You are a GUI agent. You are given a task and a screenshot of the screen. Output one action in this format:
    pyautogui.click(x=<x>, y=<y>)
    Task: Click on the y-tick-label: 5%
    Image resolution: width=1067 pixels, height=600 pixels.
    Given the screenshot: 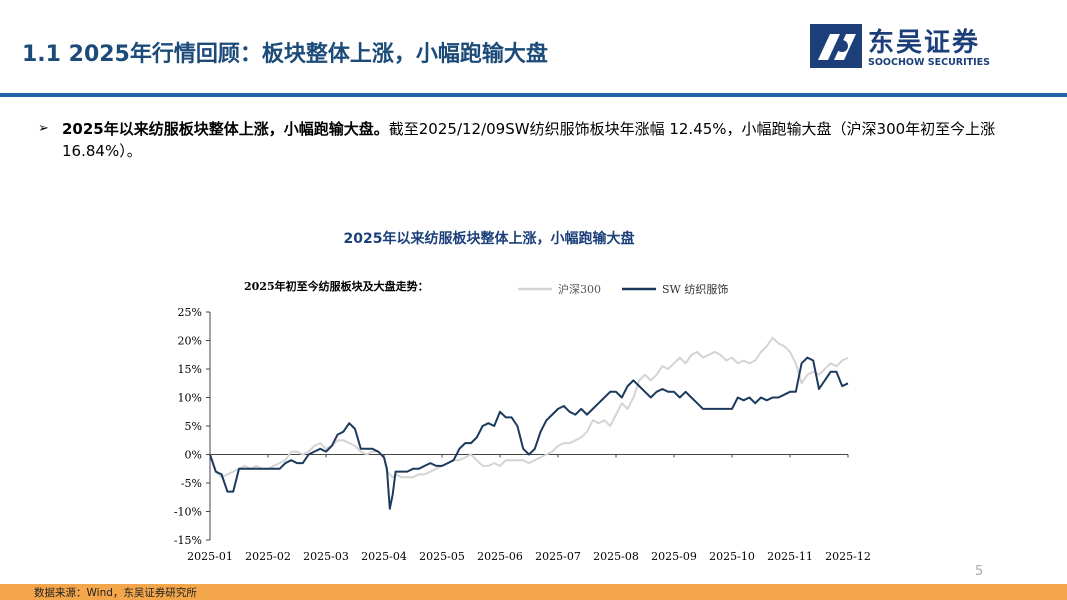 What is the action you would take?
    pyautogui.click(x=193, y=426)
    